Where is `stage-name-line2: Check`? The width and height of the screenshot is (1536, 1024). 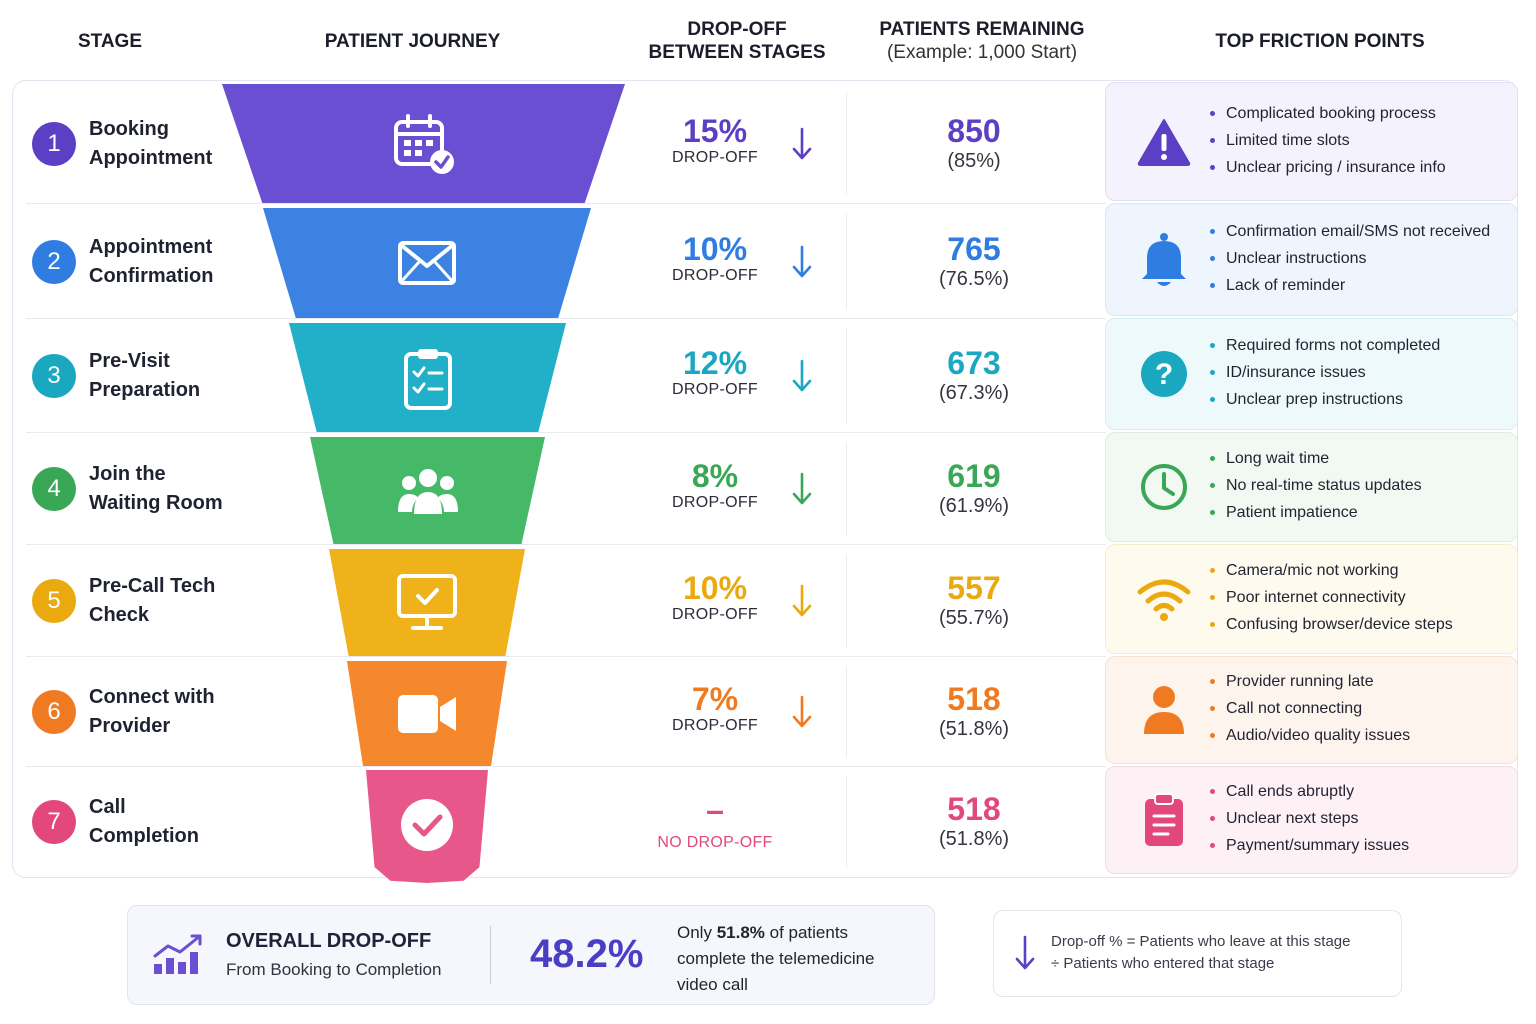 stage-name-line2: Check is located at coordinates (119, 615).